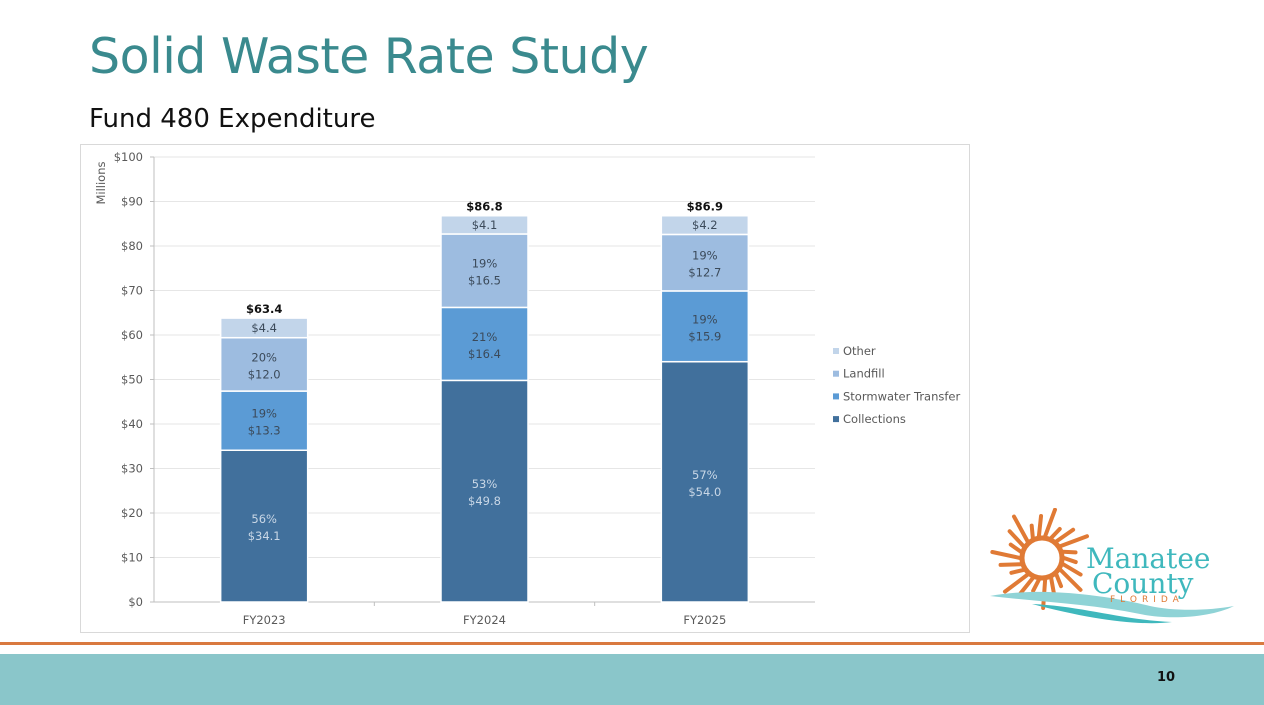  What do you see at coordinates (264, 620) in the screenshot?
I see `x-tick-label: FY2023` at bounding box center [264, 620].